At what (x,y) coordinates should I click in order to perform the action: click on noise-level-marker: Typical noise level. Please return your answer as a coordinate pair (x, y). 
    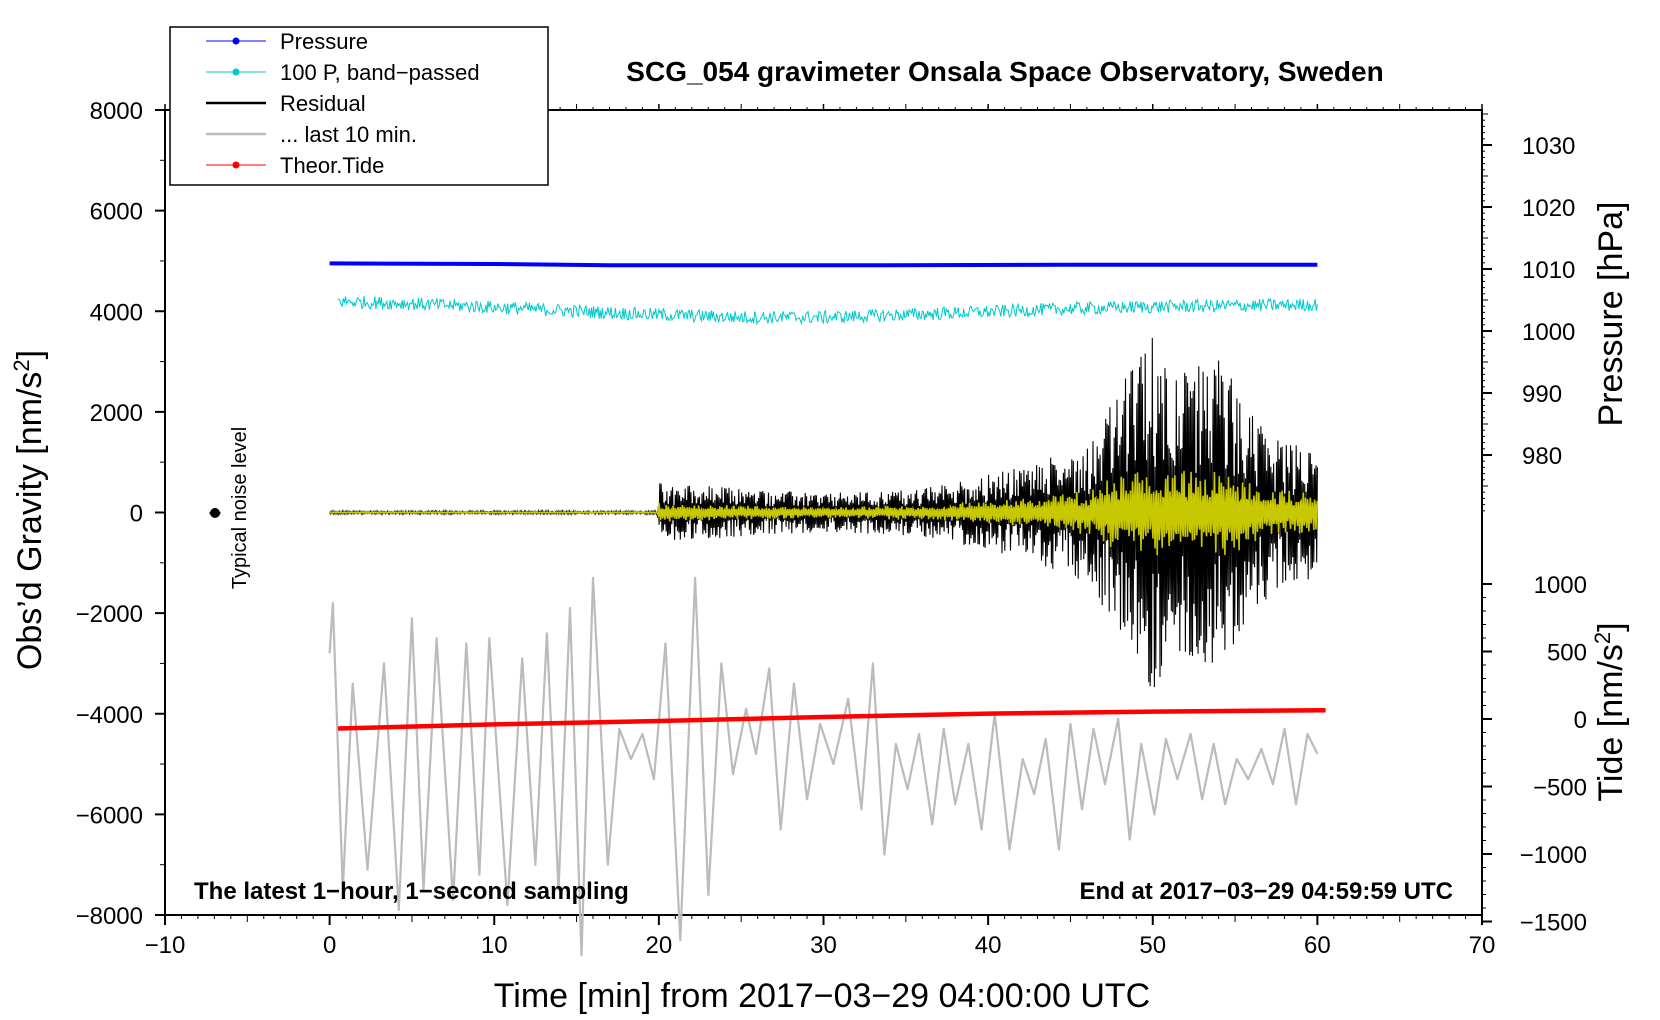
    Looking at the image, I should click on (230, 508).